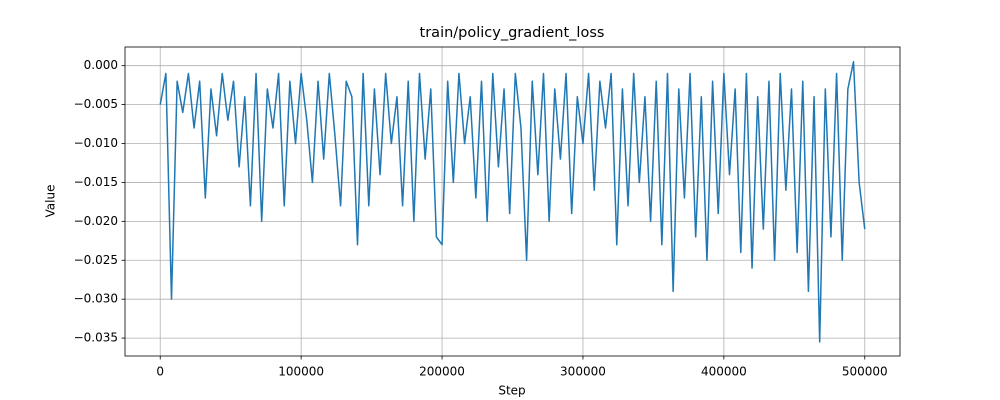  I want to click on y-tick-label: −0.035, so click(96, 338).